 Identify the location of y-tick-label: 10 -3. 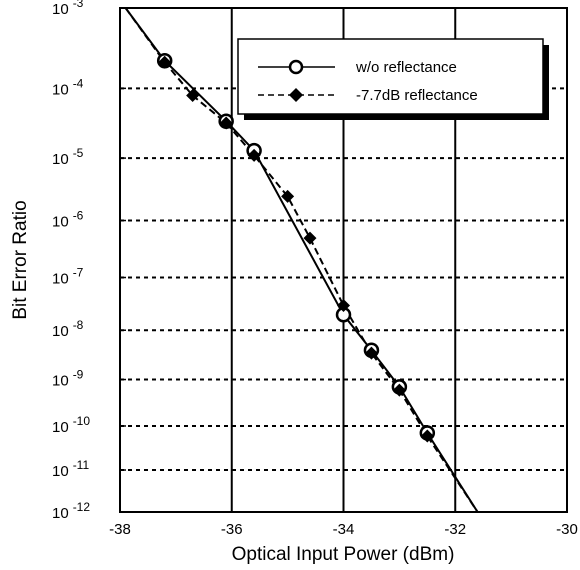
(68, 9).